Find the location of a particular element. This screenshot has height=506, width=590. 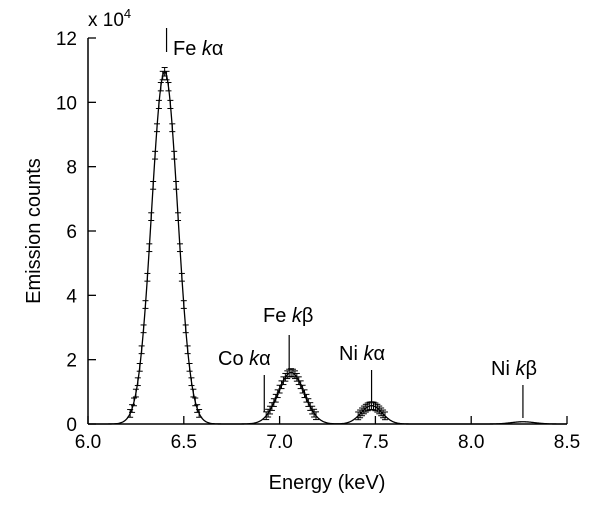

y-tick-label: 12 is located at coordinates (66, 39).